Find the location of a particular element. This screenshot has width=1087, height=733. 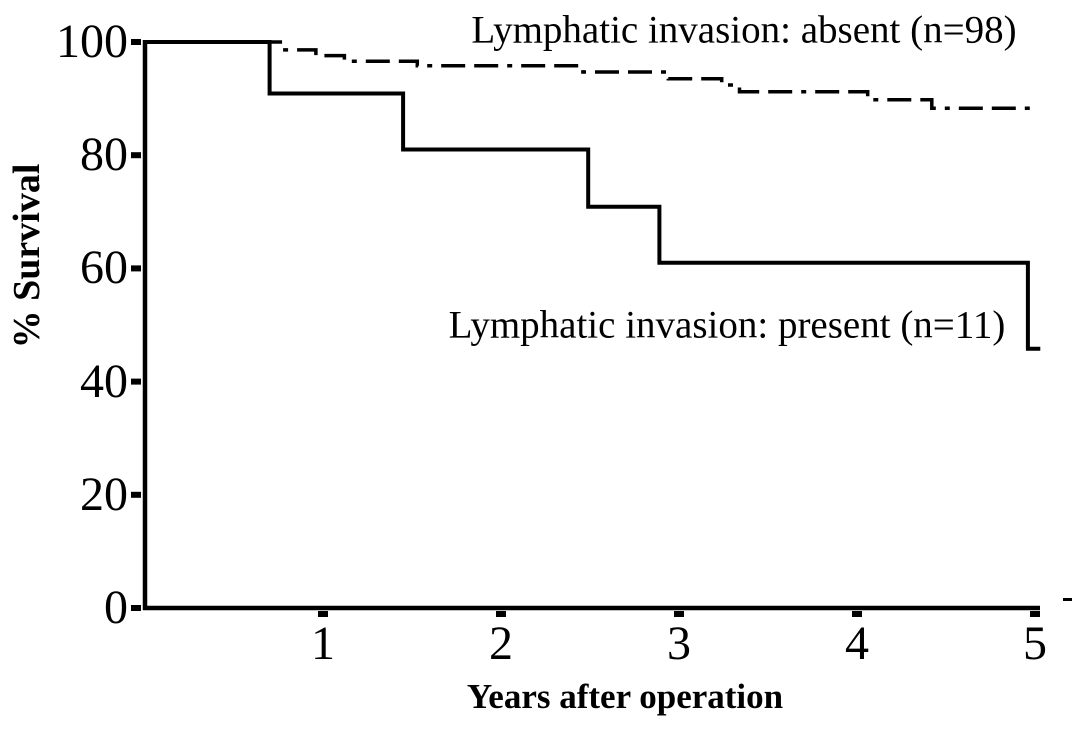

x-tick-label: 4 is located at coordinates (857, 643).